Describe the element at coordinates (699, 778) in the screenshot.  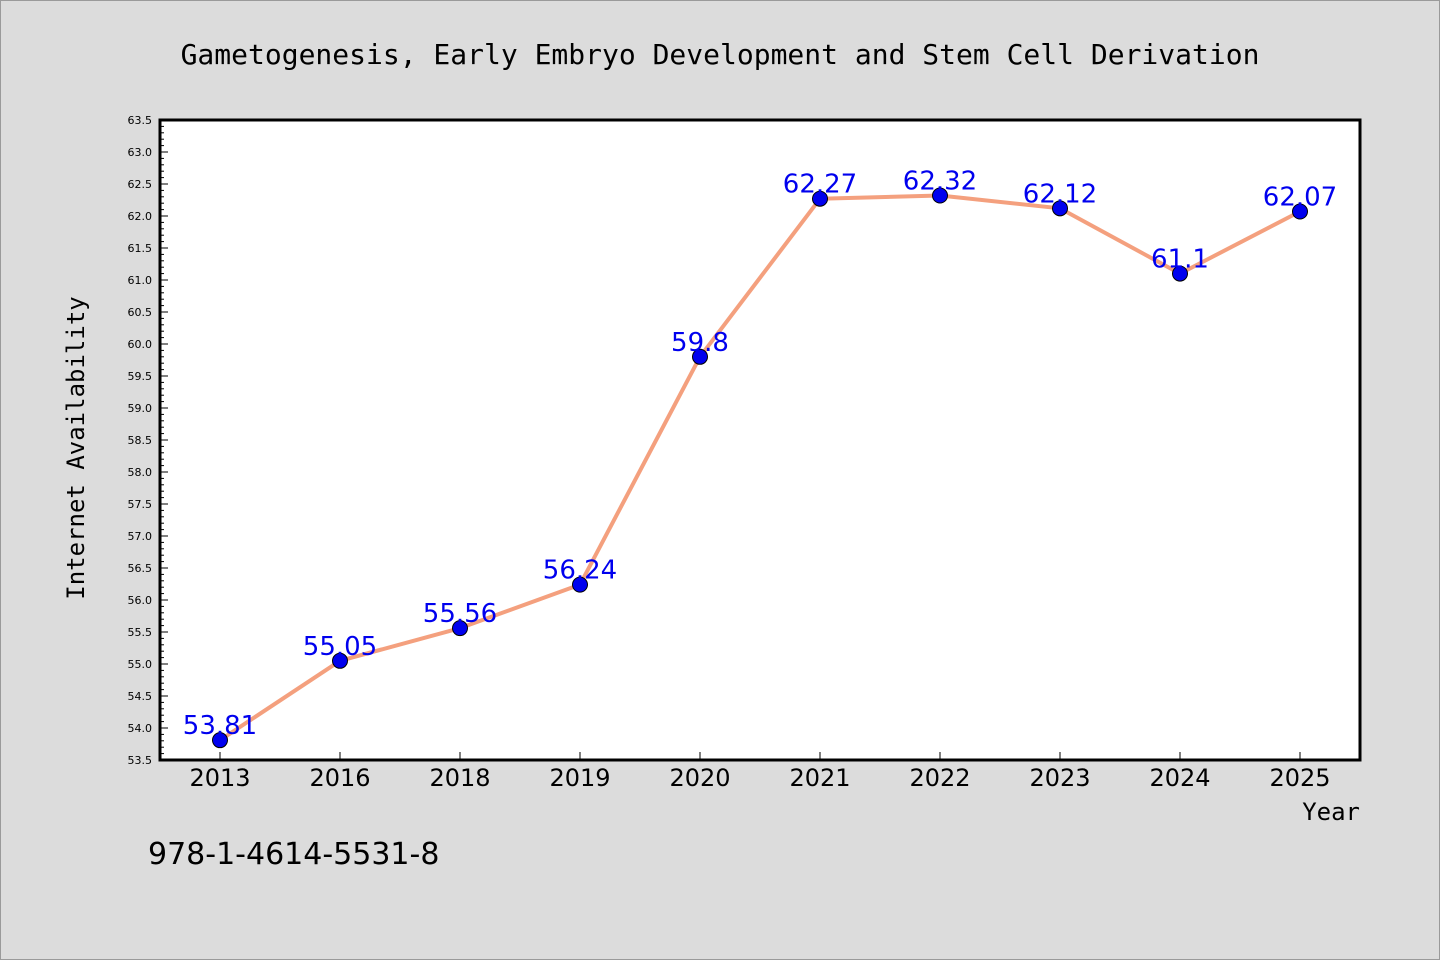
I see `x-tick-label: 2020` at that location.